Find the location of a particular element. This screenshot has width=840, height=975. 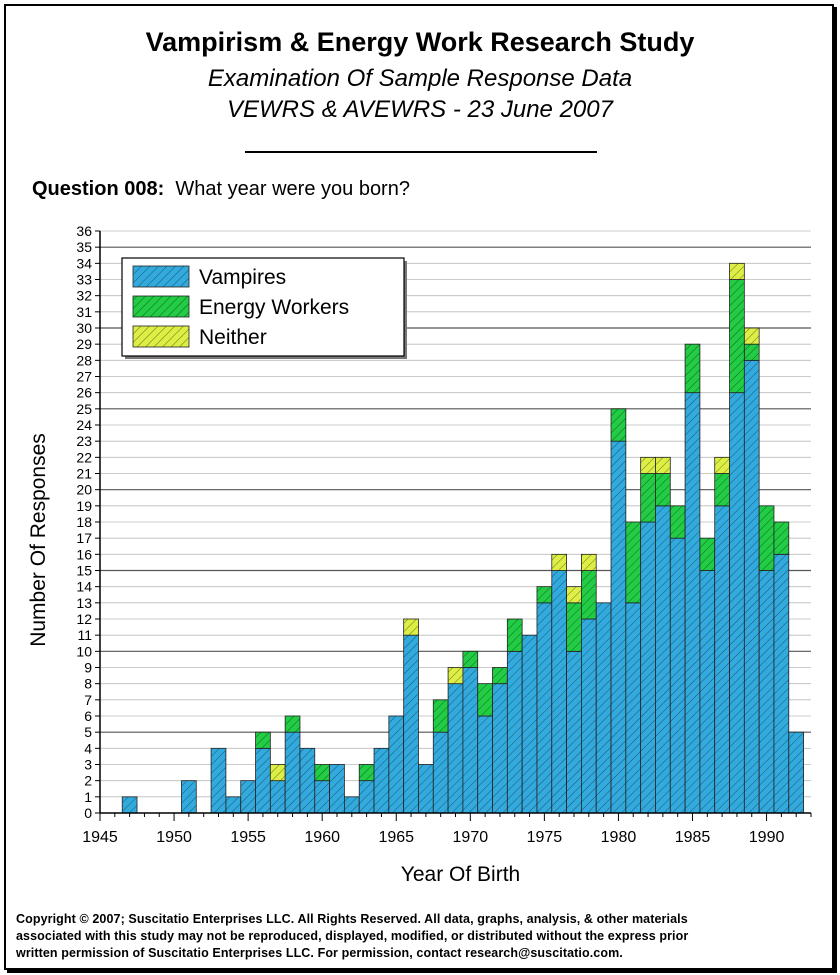

y-tick-label: 25 is located at coordinates (84, 409).